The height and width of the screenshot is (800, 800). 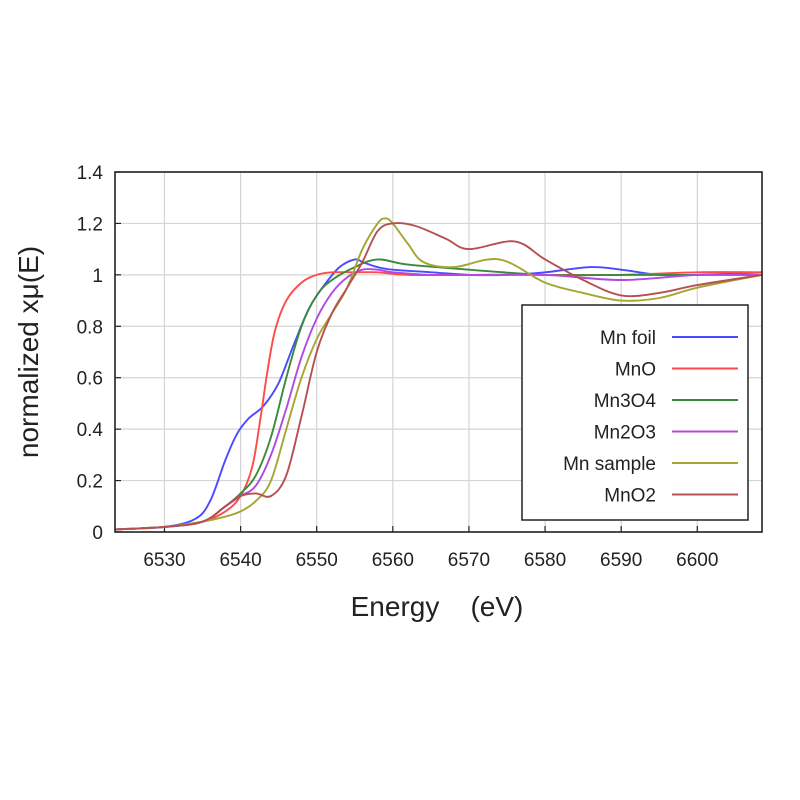 What do you see at coordinates (625, 433) in the screenshot?
I see `legend-label-mn2o3: Mn2O3` at bounding box center [625, 433].